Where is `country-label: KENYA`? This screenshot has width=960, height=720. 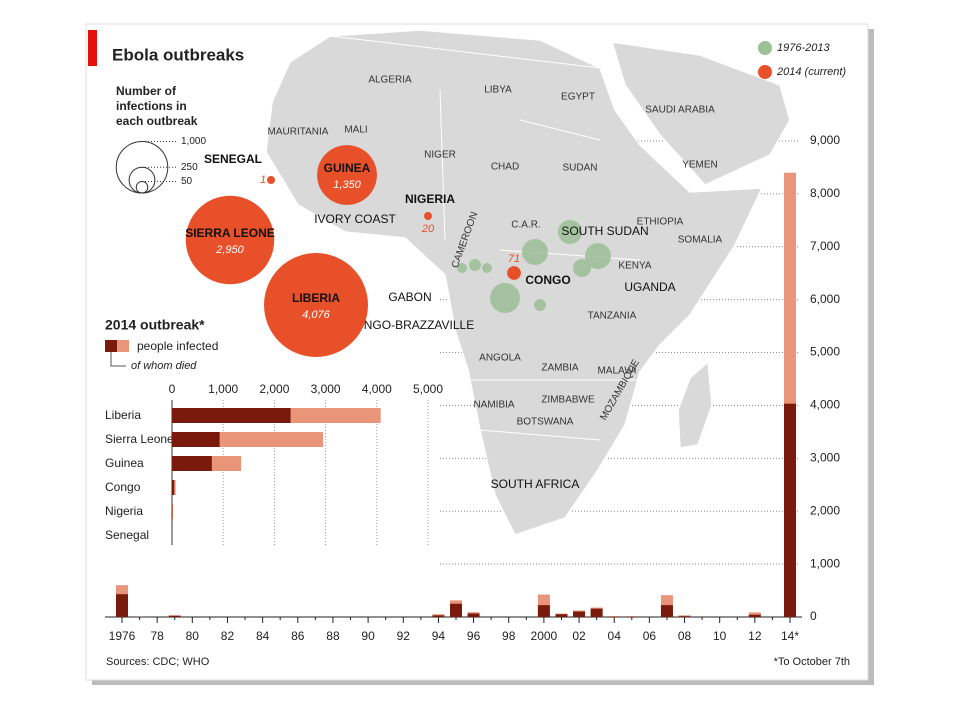
country-label: KENYA is located at coordinates (634, 266).